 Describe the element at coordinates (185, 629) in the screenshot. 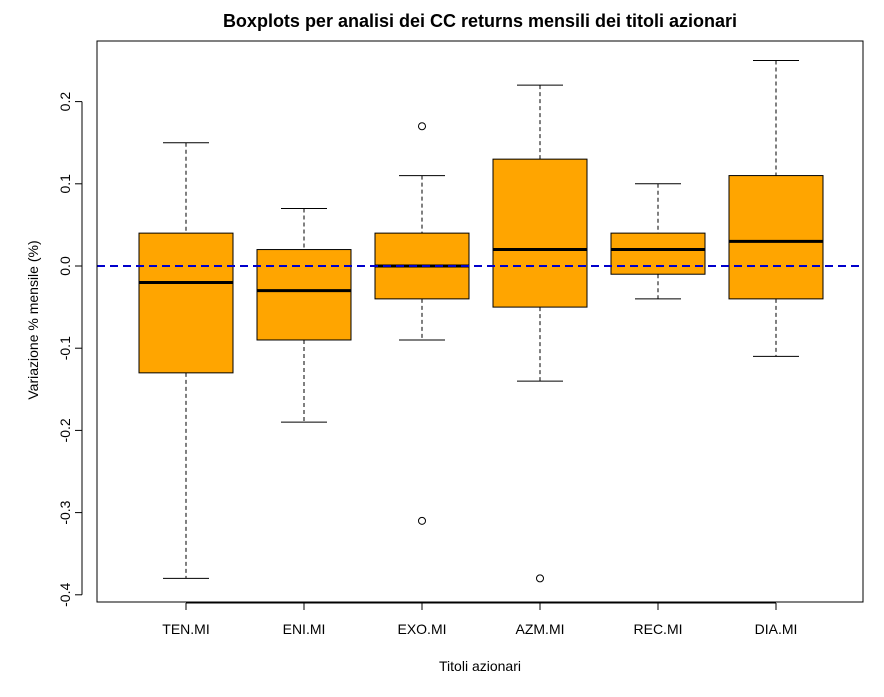

I see `x-tick-label: TEN.MI` at that location.